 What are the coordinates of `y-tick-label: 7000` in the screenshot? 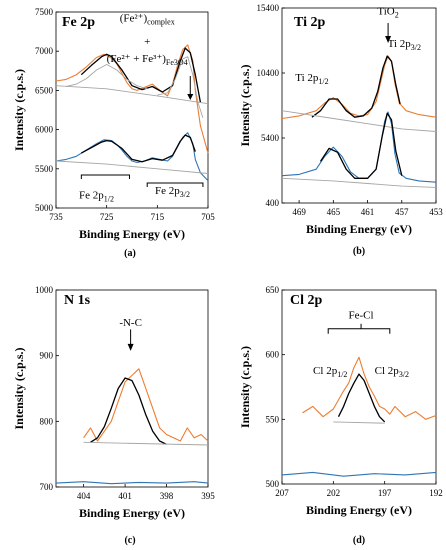 It's located at (44, 51).